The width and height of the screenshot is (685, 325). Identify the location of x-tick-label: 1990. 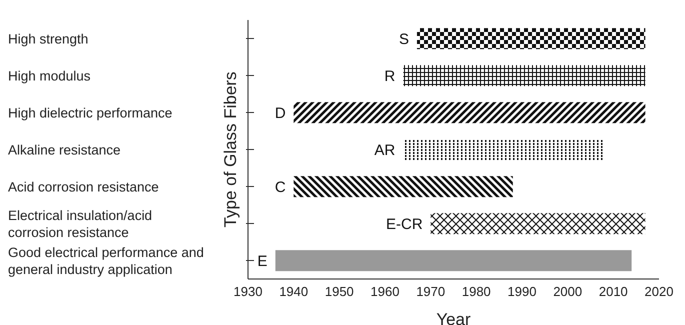
(522, 292).